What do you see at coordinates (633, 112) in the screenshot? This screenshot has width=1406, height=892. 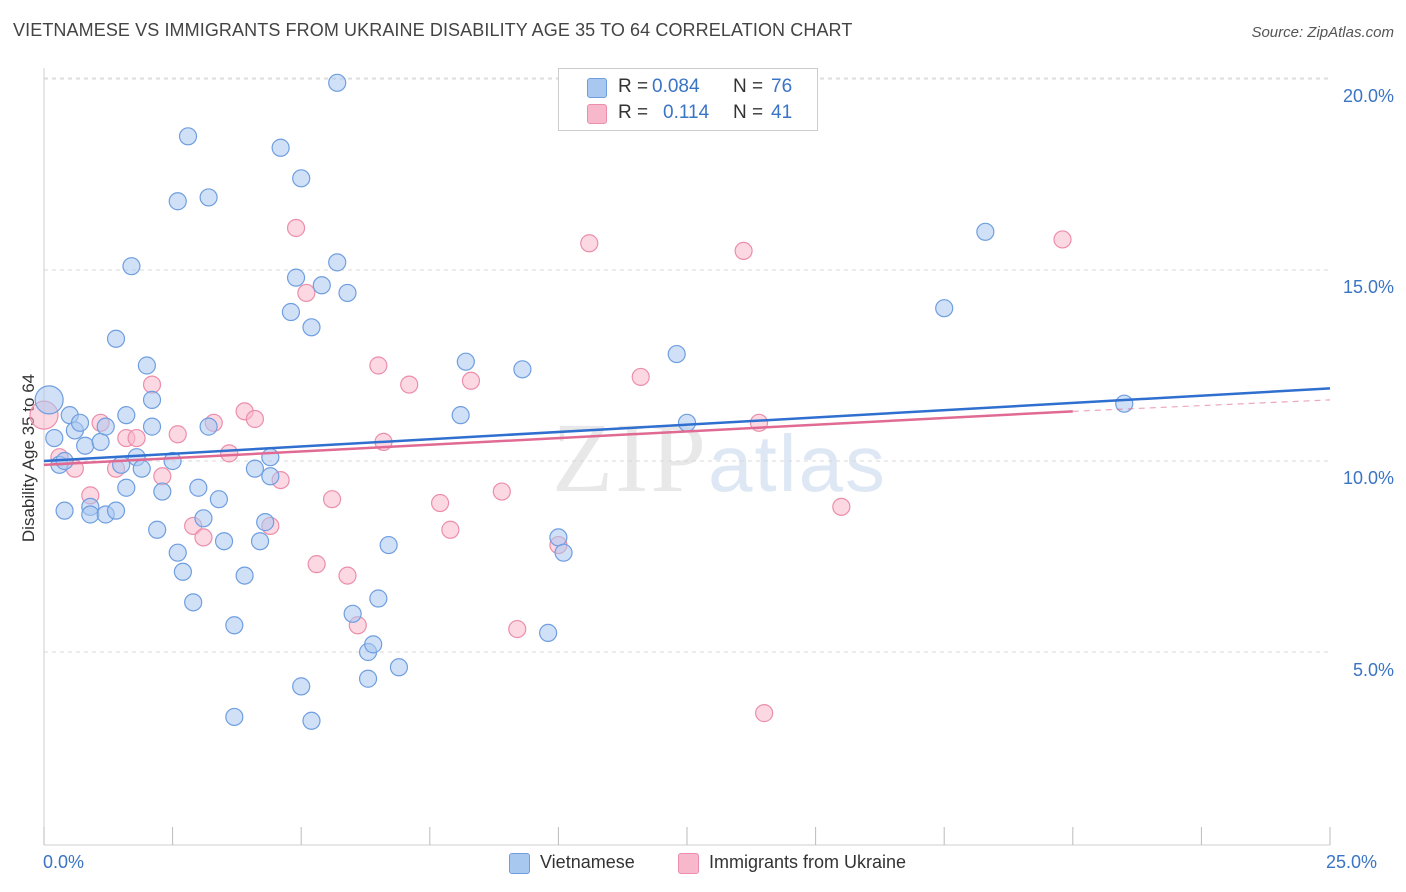 I see `legend-r-label: R =` at bounding box center [633, 112].